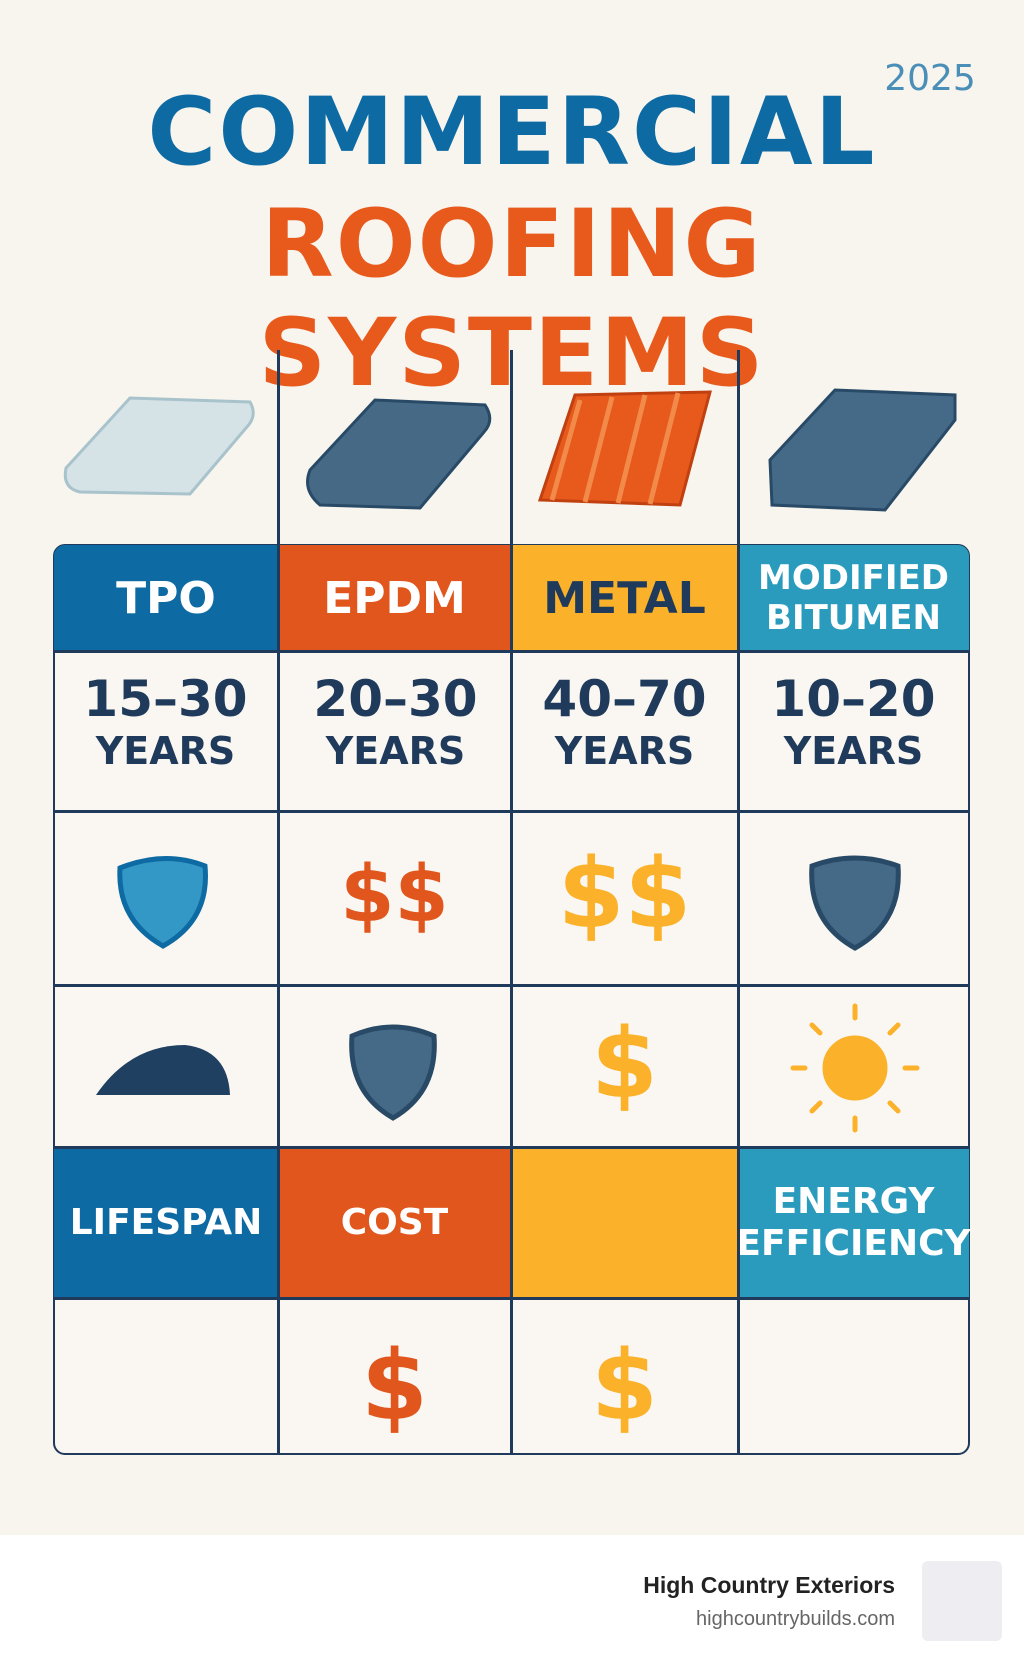  Describe the element at coordinates (512, 299) in the screenshot. I see `title-line2: ROOFING SYSTEMS` at that location.